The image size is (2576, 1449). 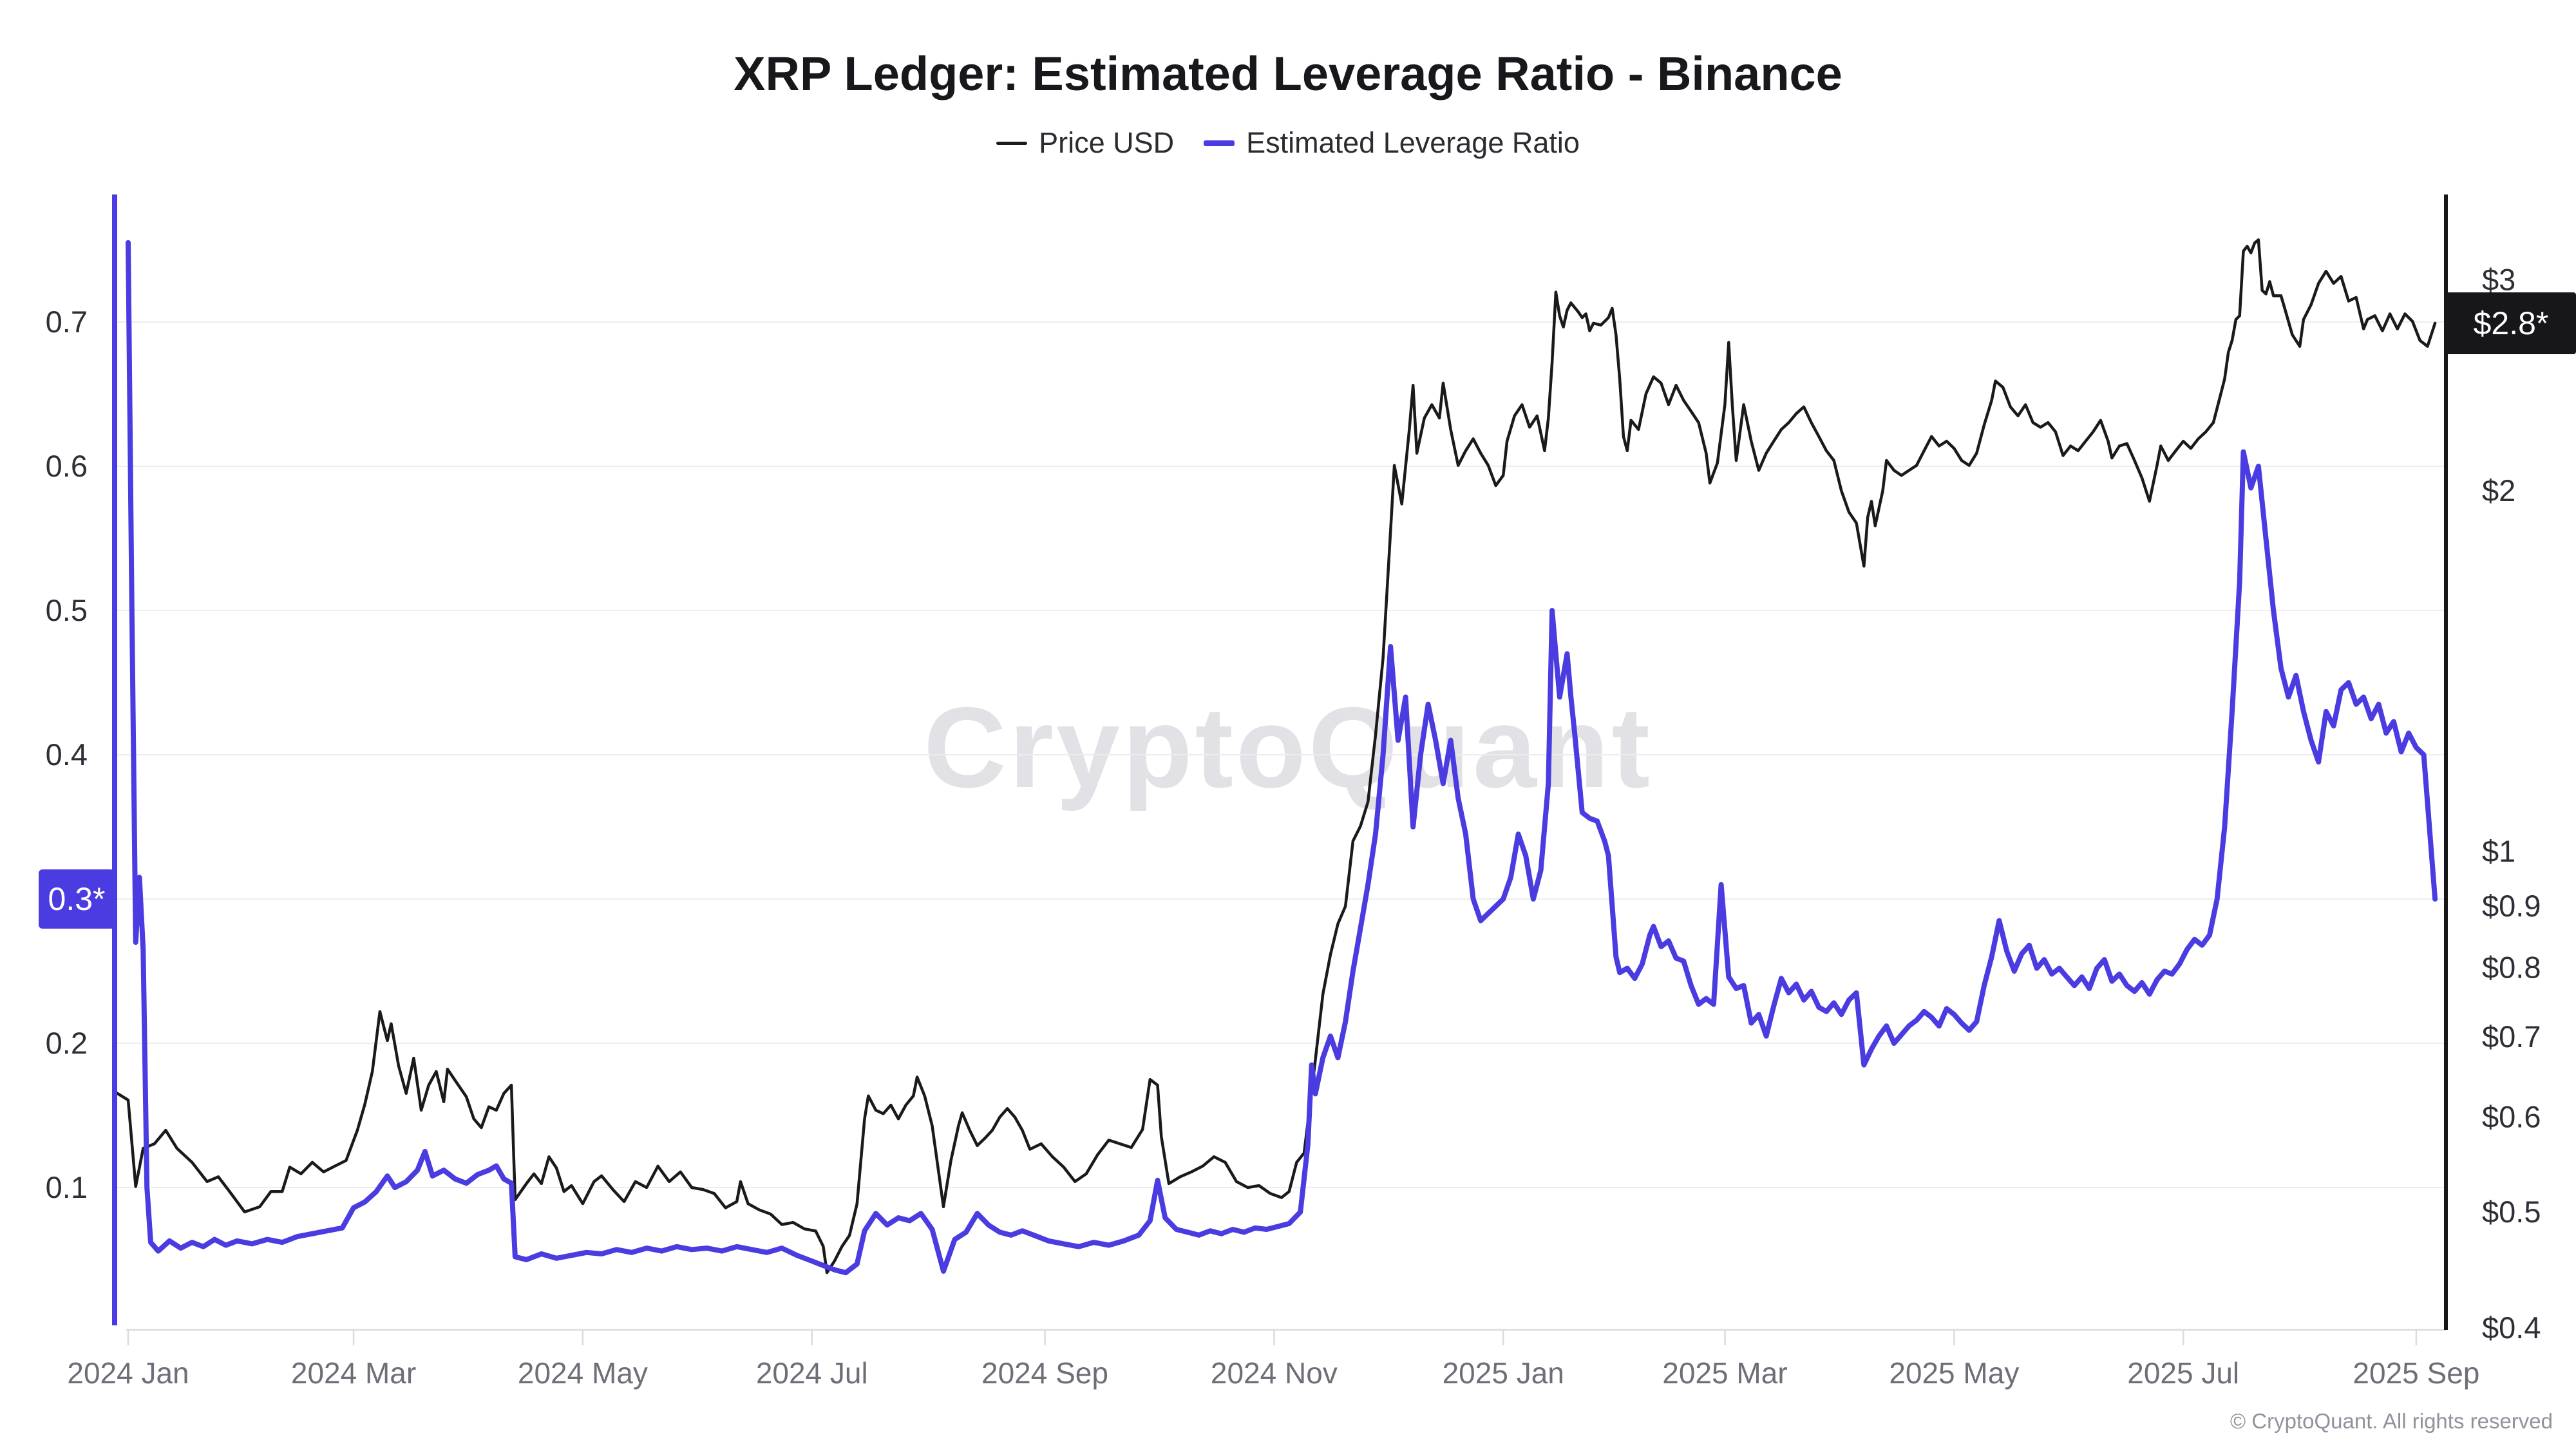 I want to click on x-axis-tick-label: 2024 Jul, so click(x=812, y=1373).